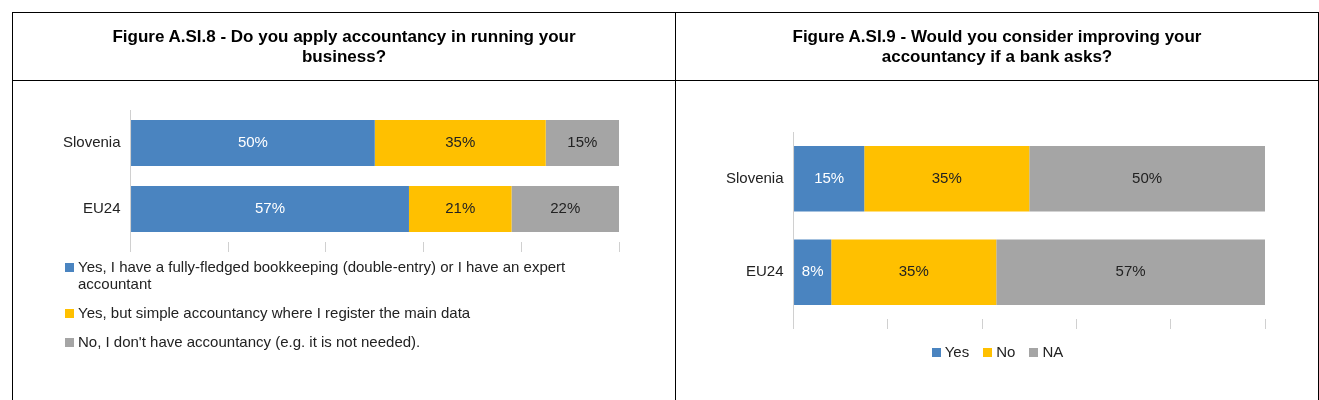  What do you see at coordinates (997, 47) in the screenshot?
I see `chart-title: Figure A.SI.9 - Would you consider improving your accountancy if a bank asks?` at bounding box center [997, 47].